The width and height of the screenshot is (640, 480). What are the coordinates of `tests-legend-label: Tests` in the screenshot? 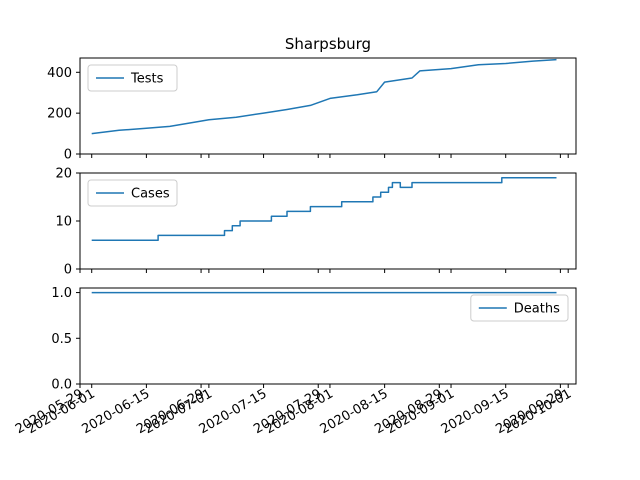 It's located at (147, 79).